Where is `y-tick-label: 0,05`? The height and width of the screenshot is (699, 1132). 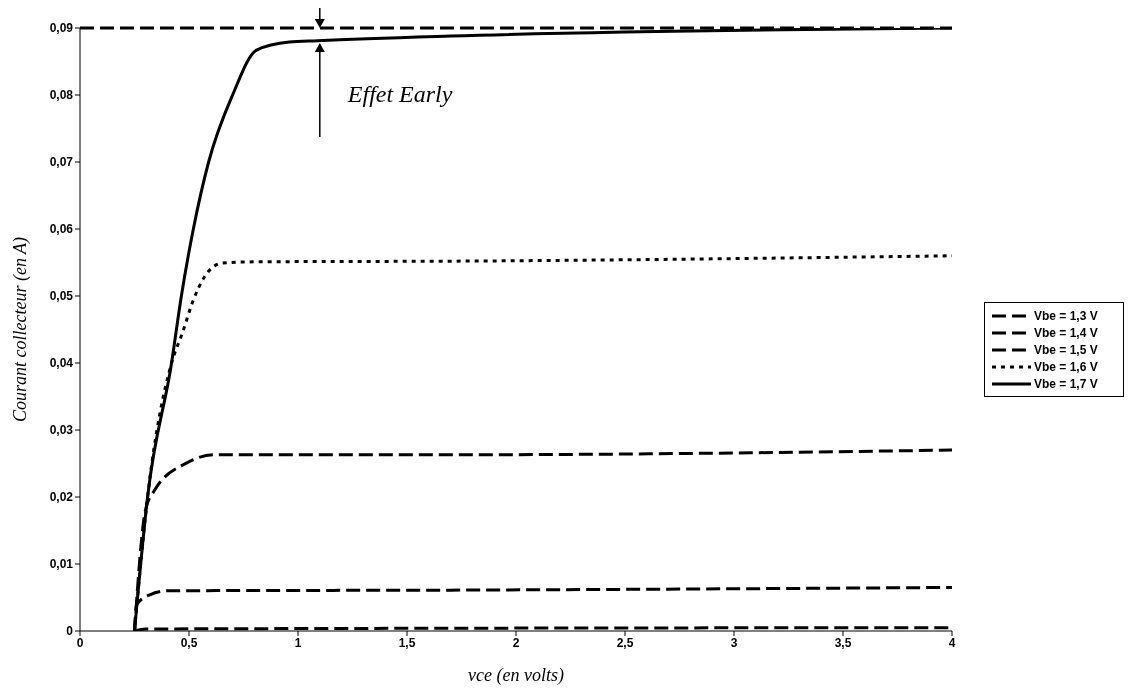
y-tick-label: 0,05 is located at coordinates (61, 296).